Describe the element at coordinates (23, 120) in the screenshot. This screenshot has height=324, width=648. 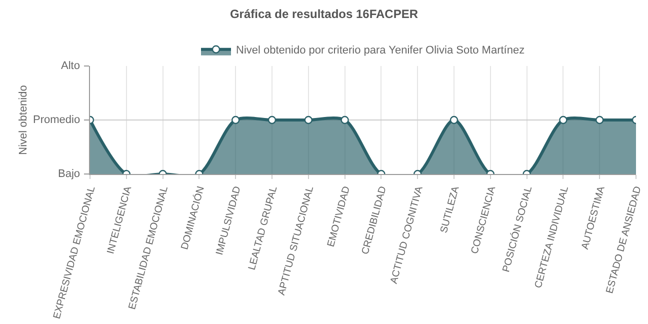
I see `y-axis-title: Nivel obtenido` at that location.